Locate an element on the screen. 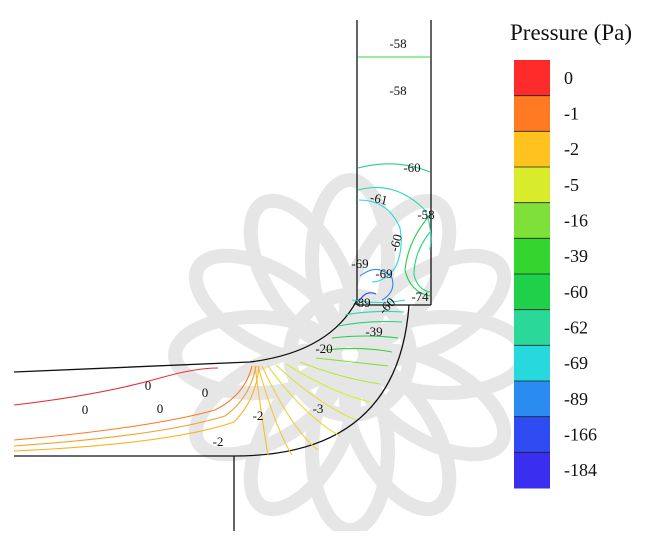  colorbar-tick-label: -89 is located at coordinates (576, 399).